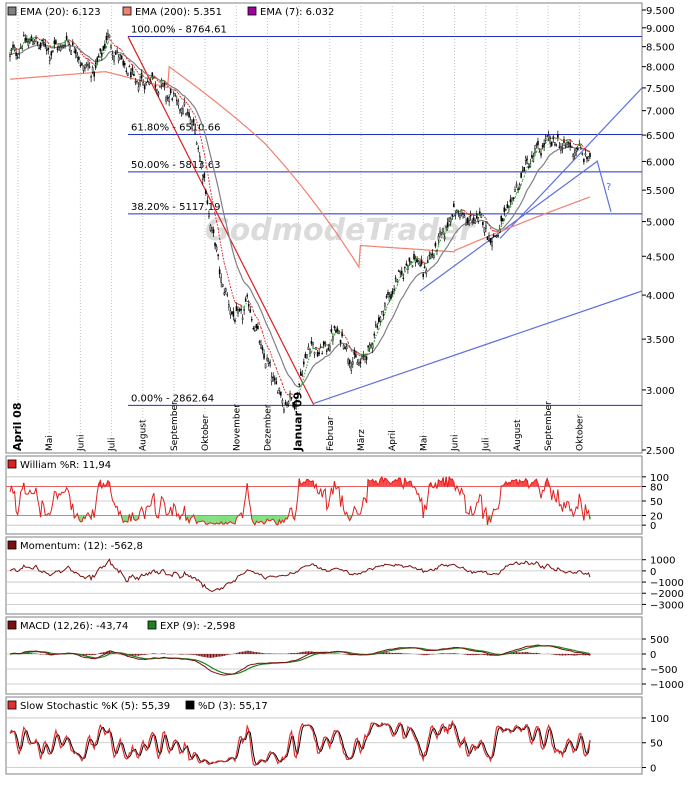  I want to click on x-tick-label: November, so click(237, 427).